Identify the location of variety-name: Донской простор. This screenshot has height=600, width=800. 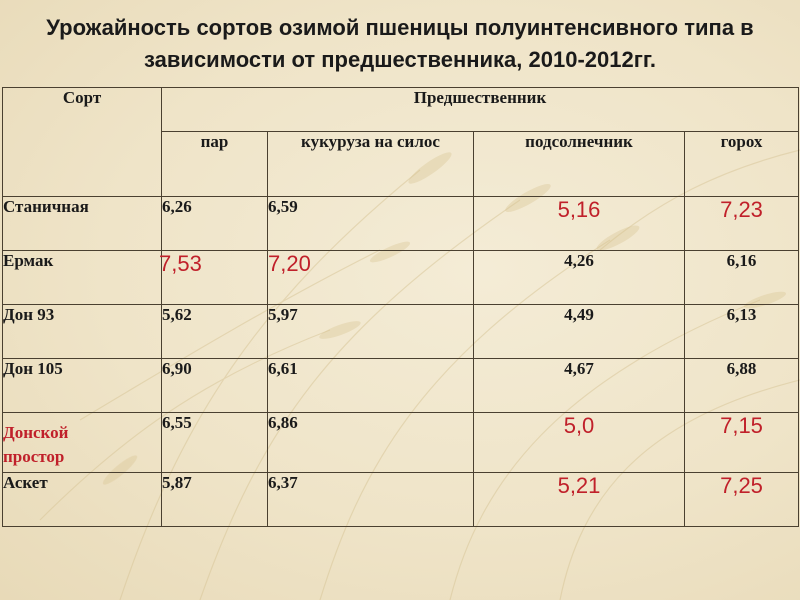
(82, 442).